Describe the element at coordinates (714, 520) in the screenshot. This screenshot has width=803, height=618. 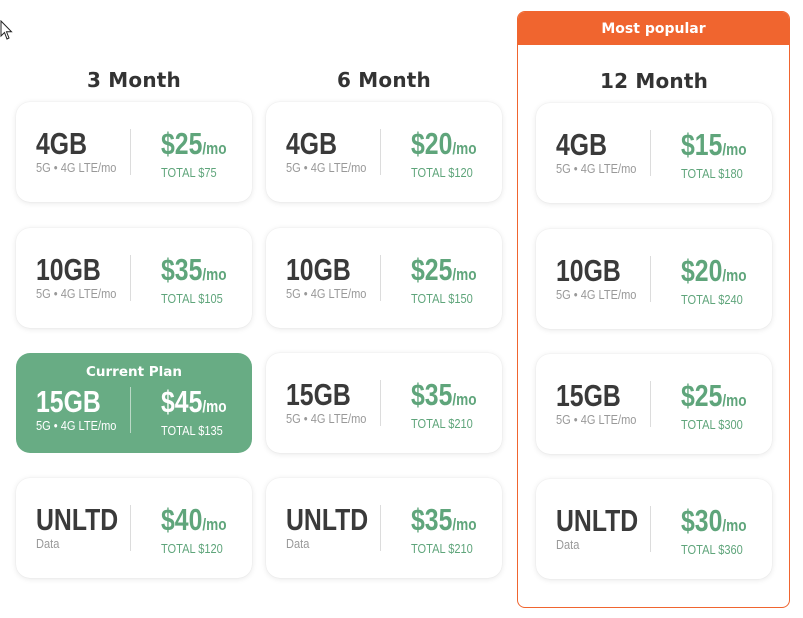
I see `plan-price: $30/mo` at that location.